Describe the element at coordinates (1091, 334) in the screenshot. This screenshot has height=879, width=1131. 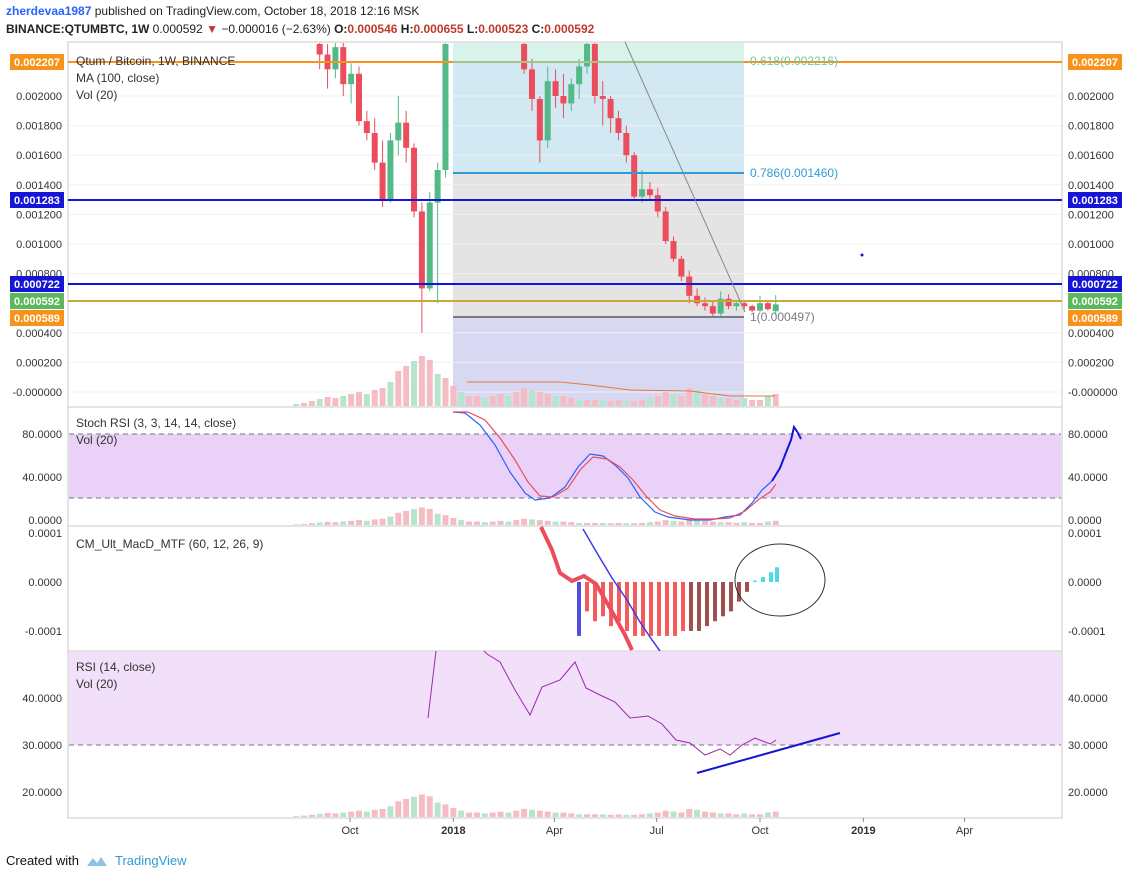
I see `y-tick-label-right: 0.000400` at that location.